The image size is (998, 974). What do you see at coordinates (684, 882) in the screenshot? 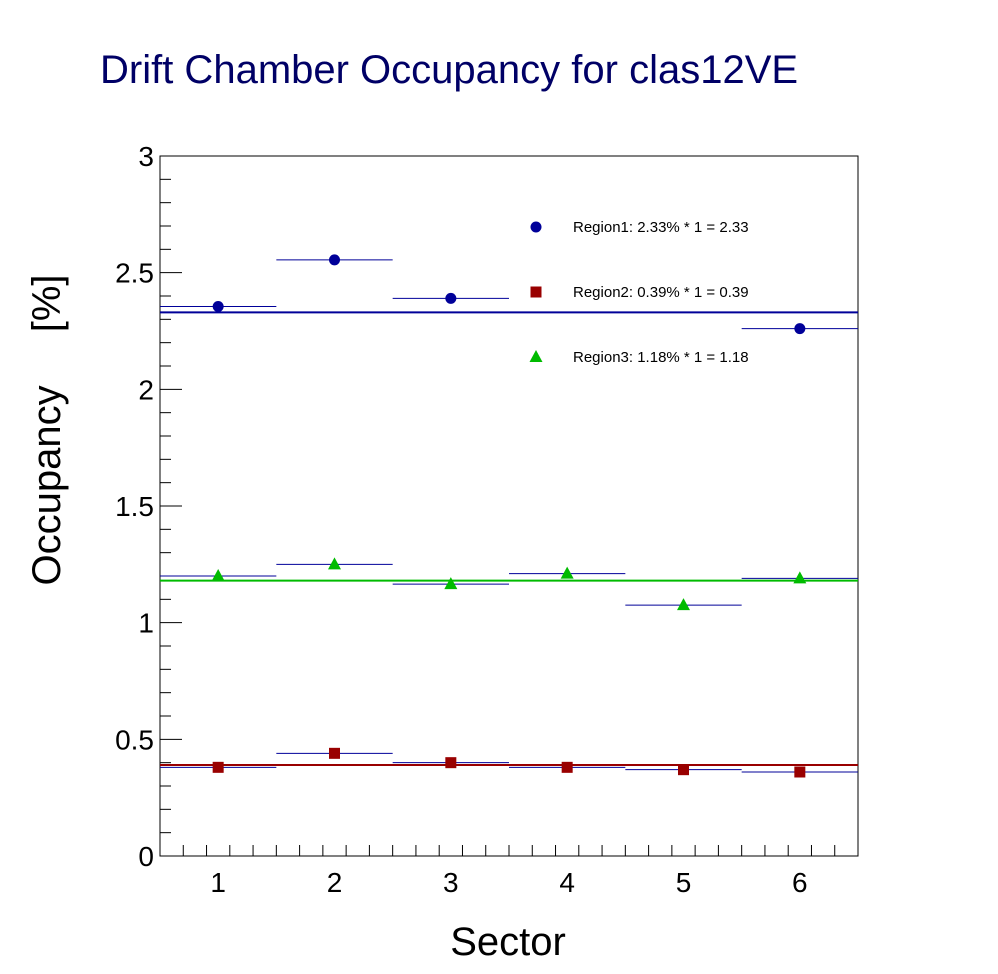
I see `x-tick-label: 5` at bounding box center [684, 882].